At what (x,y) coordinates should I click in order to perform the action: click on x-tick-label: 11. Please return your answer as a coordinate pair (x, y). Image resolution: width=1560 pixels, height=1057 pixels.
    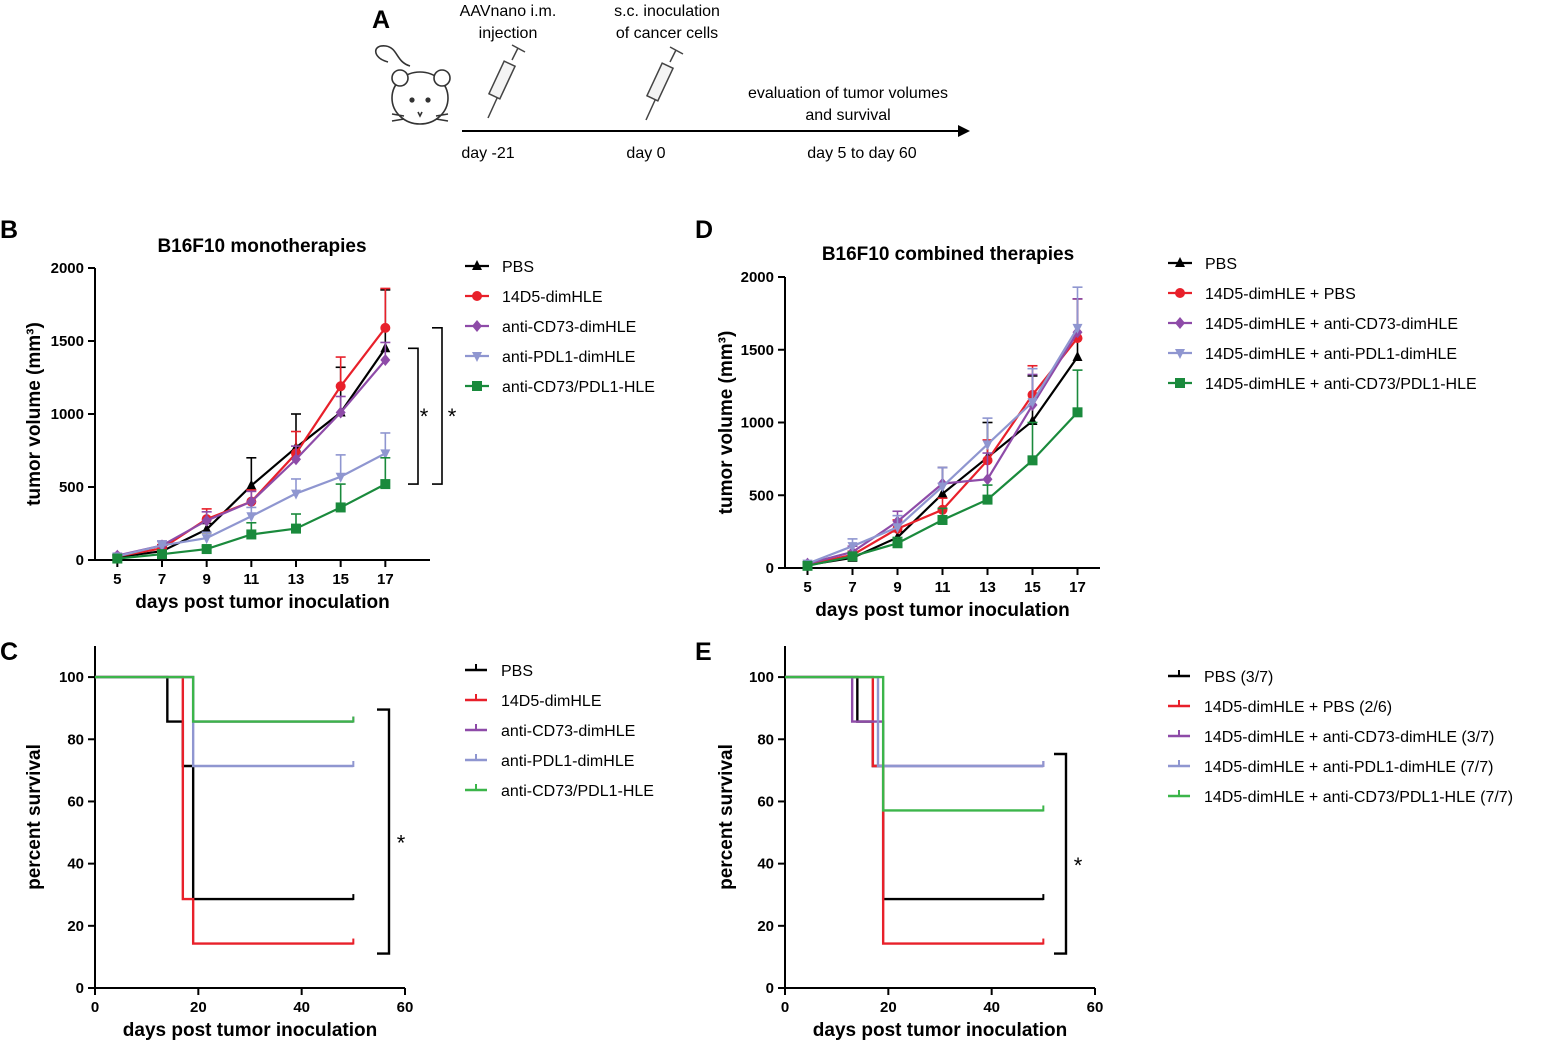
    Looking at the image, I should click on (251, 579).